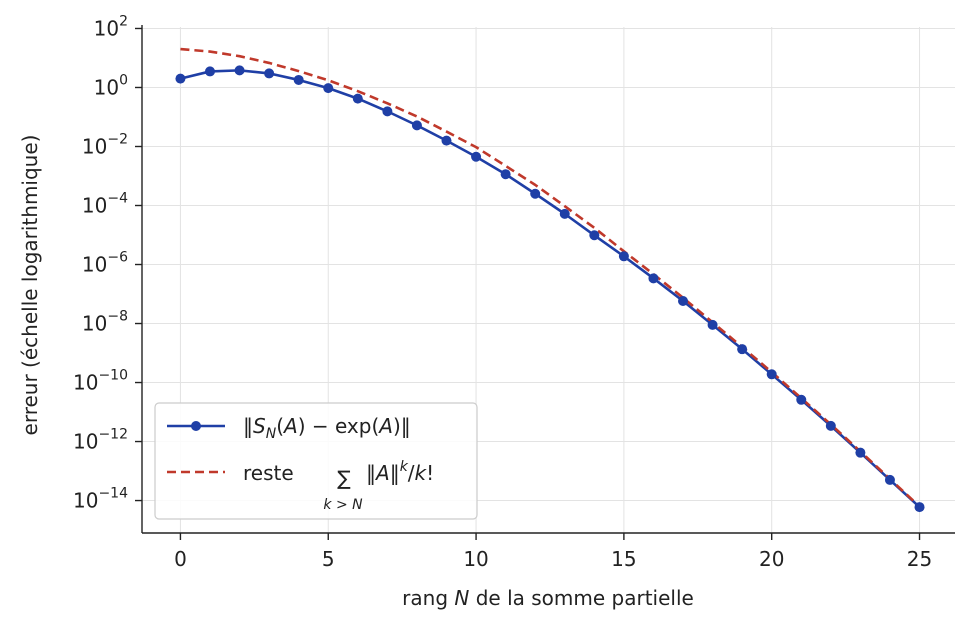 This screenshot has height=627, width=971. I want to click on legend-label-2-expr: ‖A‖k/k!, so click(400, 472).